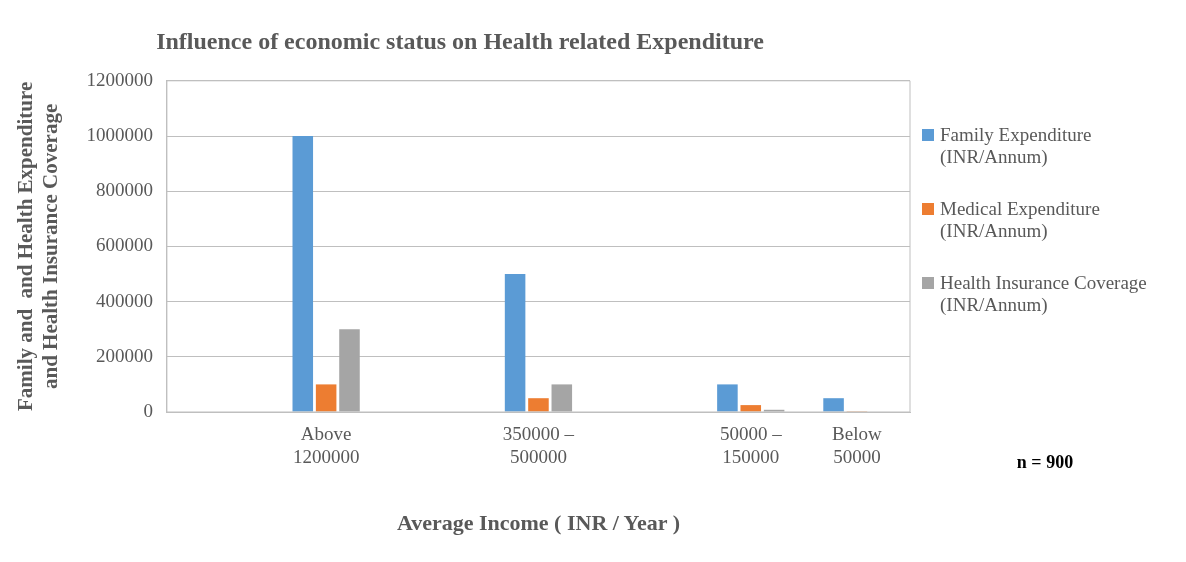  I want to click on y-tick-label: 800000, so click(124, 190).